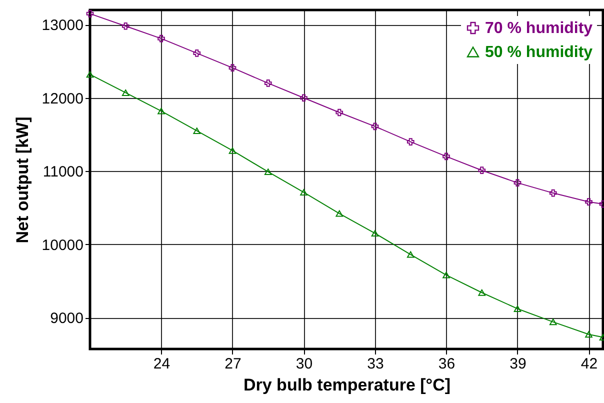  Describe the element at coordinates (447, 364) in the screenshot. I see `x-tick-label: 36` at that location.